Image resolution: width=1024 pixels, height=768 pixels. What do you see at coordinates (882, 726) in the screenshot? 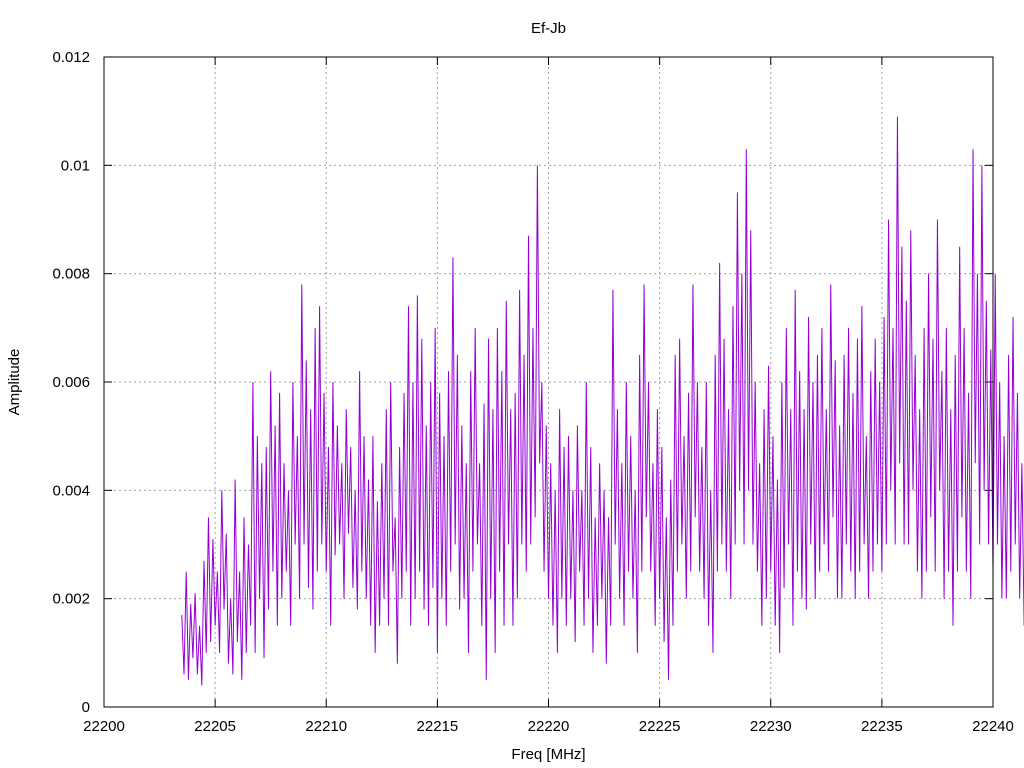
I see `x-tick-label: 22235` at bounding box center [882, 726].